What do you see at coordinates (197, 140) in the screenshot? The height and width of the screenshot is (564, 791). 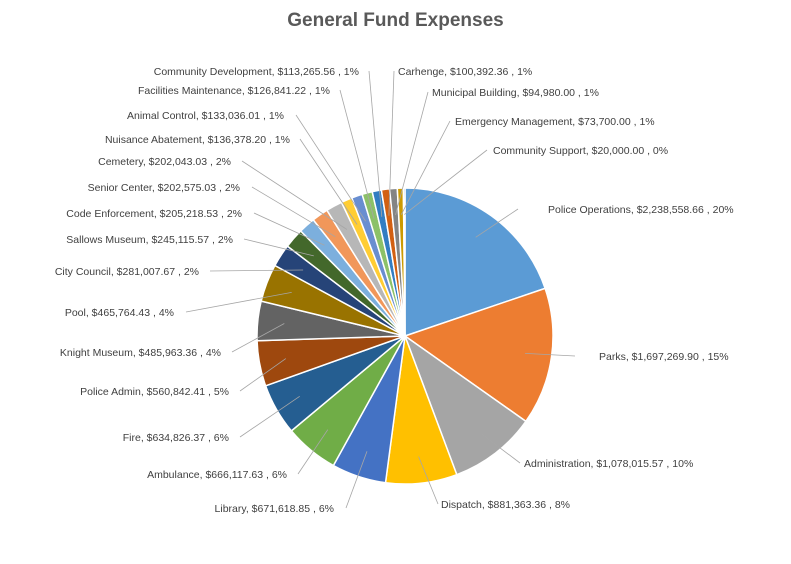 I see `data-label: Nuisance Abatement, $136,378.20 , 1%` at bounding box center [197, 140].